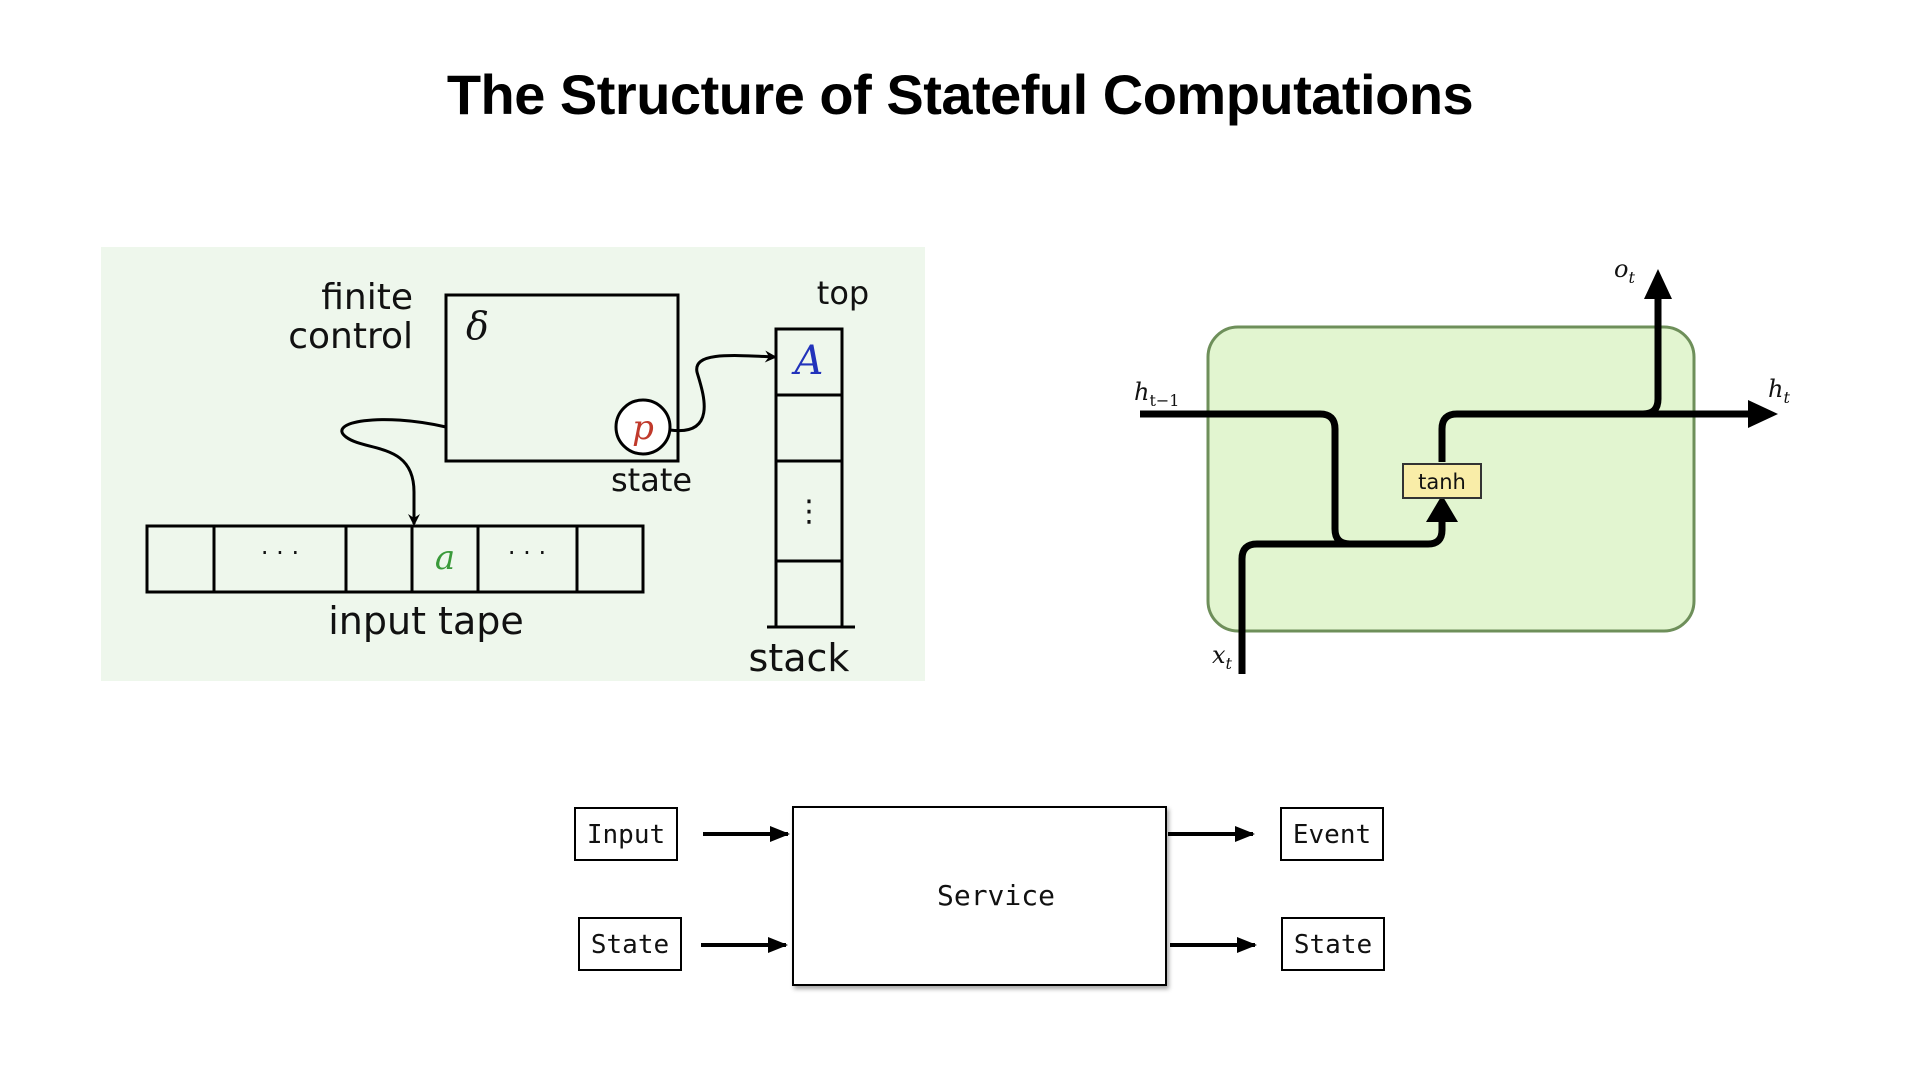 The width and height of the screenshot is (1920, 1080). I want to click on h-out-label: ht, so click(1779, 391).